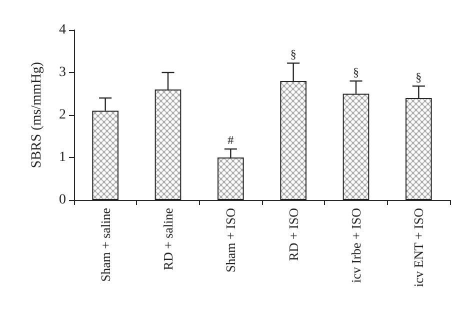  Describe the element at coordinates (418, 247) in the screenshot. I see `x-tick-label: icv ENT + ISO` at that location.